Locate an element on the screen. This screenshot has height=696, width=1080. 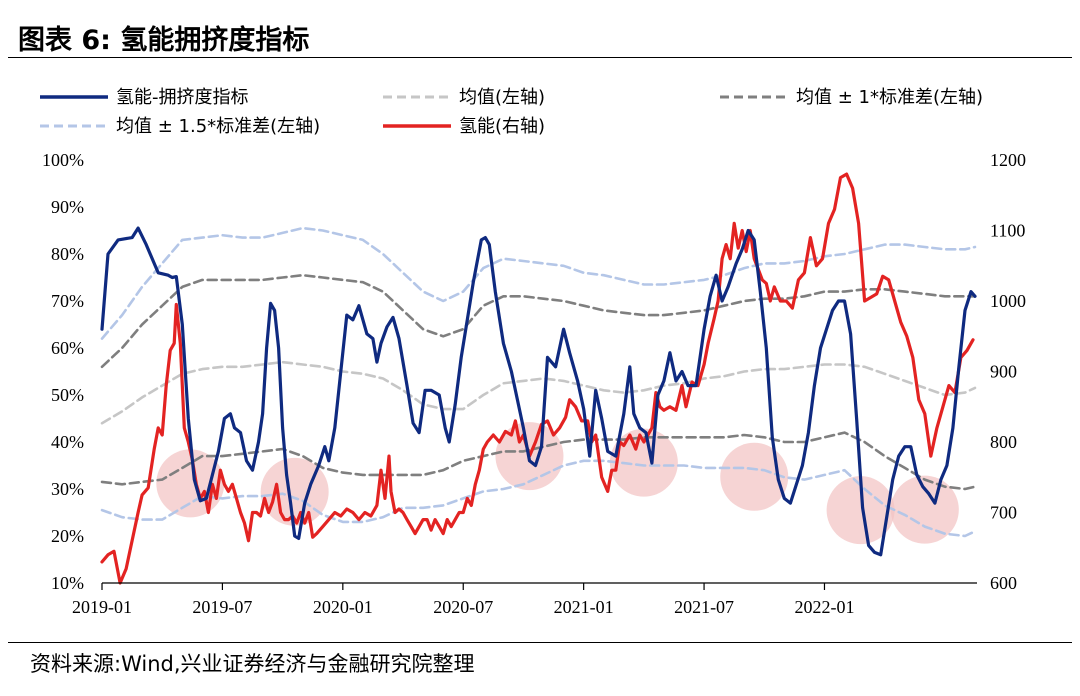
series-line-sd1_lower is located at coordinates (538, 461).